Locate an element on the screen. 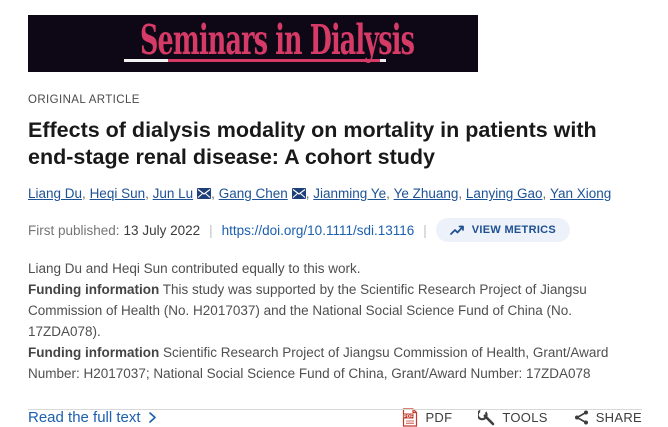 Image resolution: width=668 pixels, height=427 pixels. banner-rule-pink is located at coordinates (274, 60).